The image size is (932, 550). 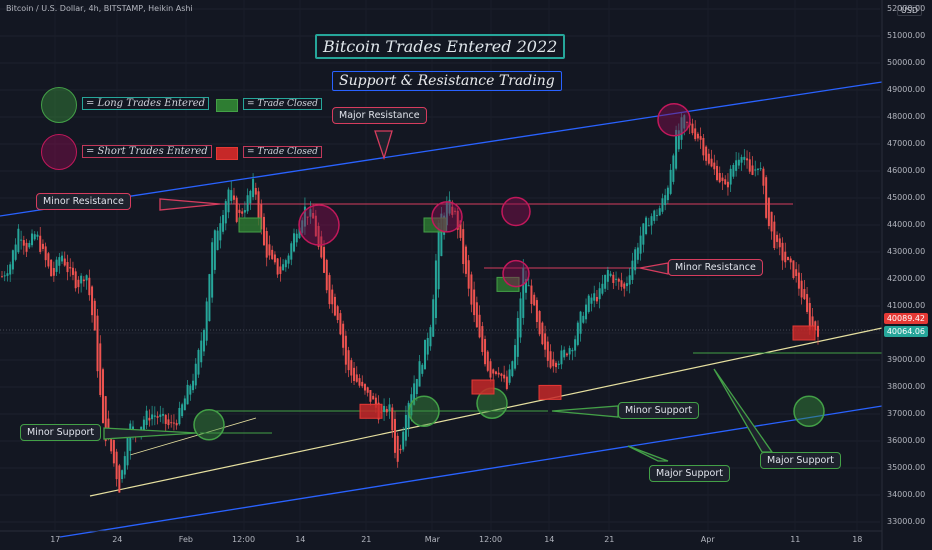 I want to click on minor-resistance-label-right: Minor Resistance, so click(x=715, y=267).